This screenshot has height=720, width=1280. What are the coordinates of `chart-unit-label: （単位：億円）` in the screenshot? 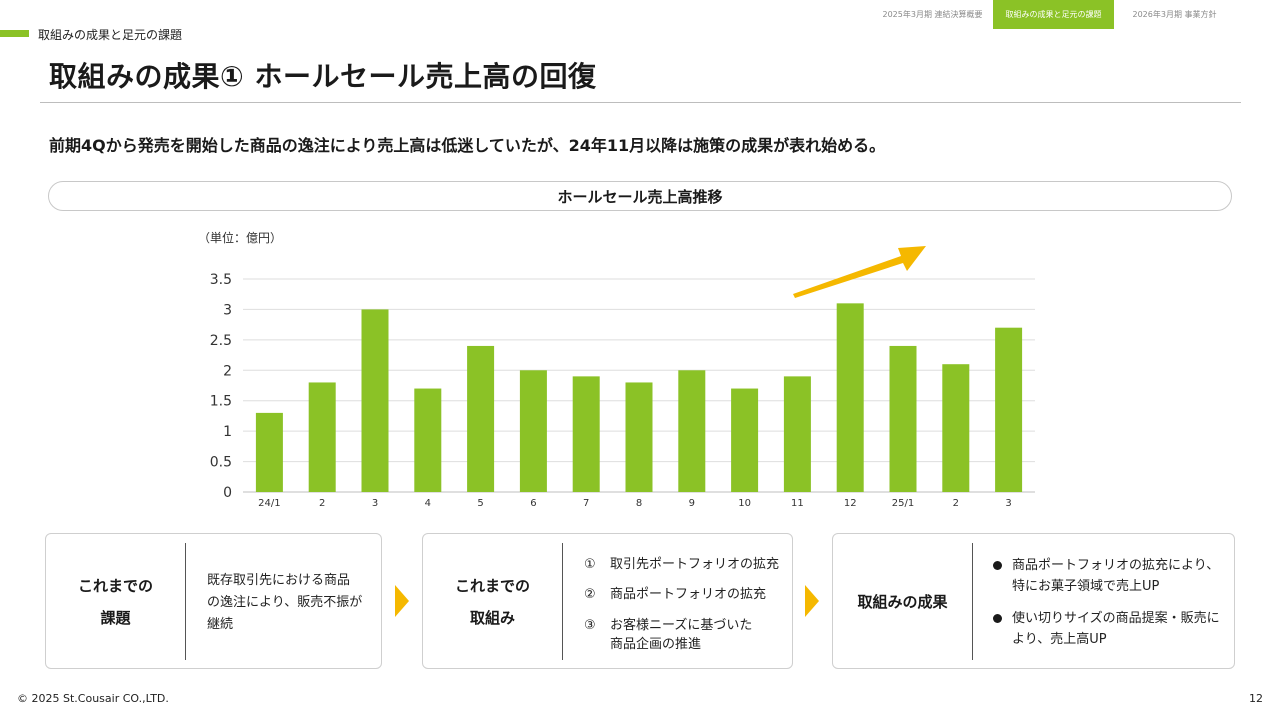 It's located at (240, 238).